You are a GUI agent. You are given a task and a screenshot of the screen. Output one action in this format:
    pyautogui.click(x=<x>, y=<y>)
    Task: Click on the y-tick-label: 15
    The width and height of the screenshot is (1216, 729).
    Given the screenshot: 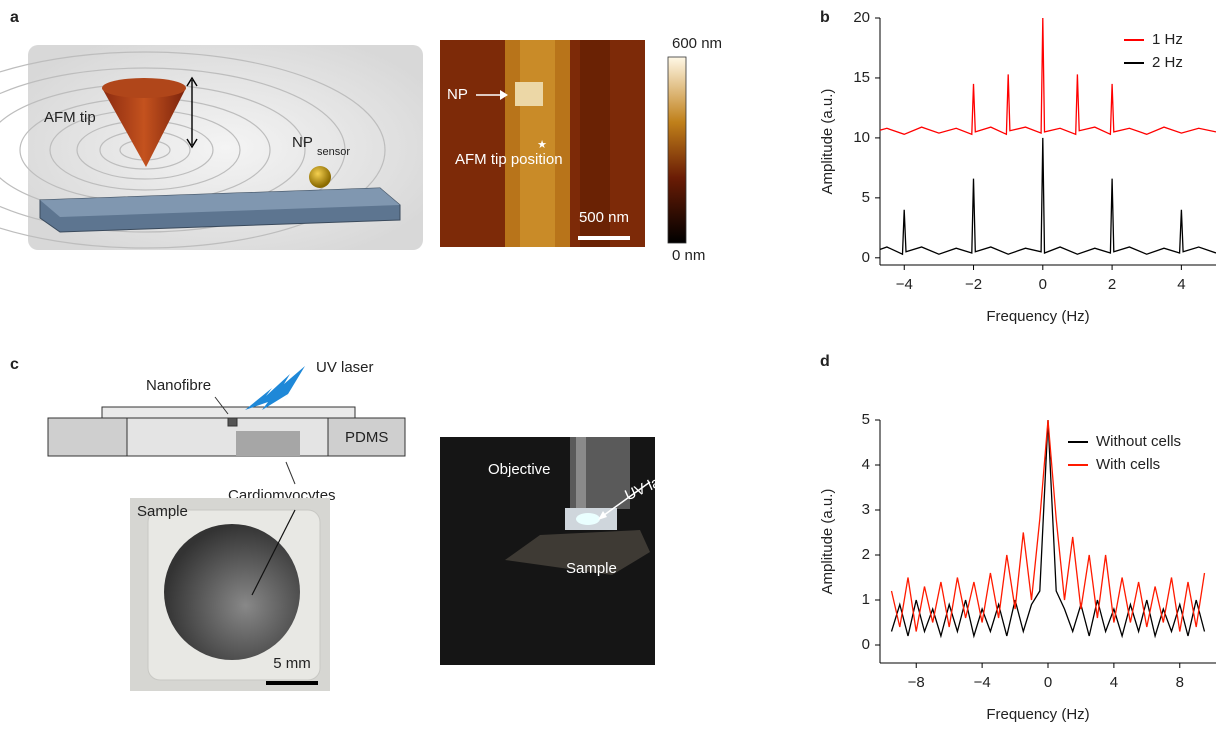 What is the action you would take?
    pyautogui.click(x=861, y=77)
    